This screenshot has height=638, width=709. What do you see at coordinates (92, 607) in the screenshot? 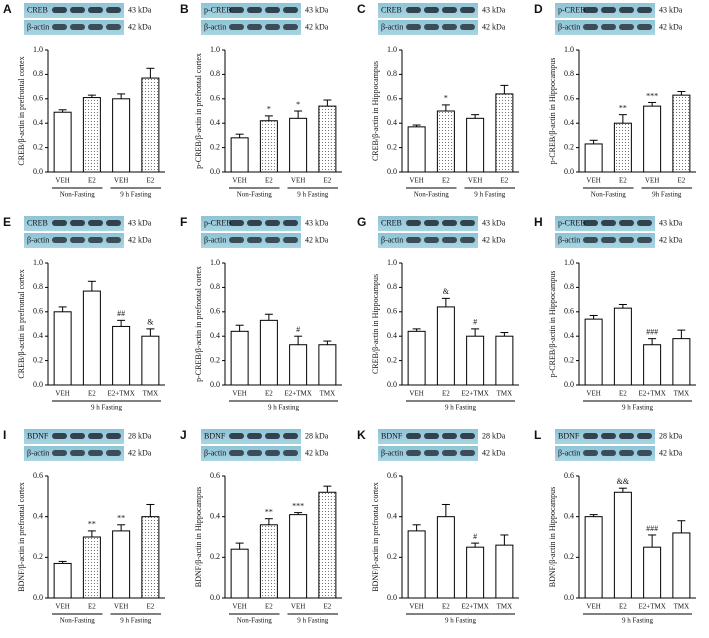
I see `x-tick-label: E2` at bounding box center [92, 607].